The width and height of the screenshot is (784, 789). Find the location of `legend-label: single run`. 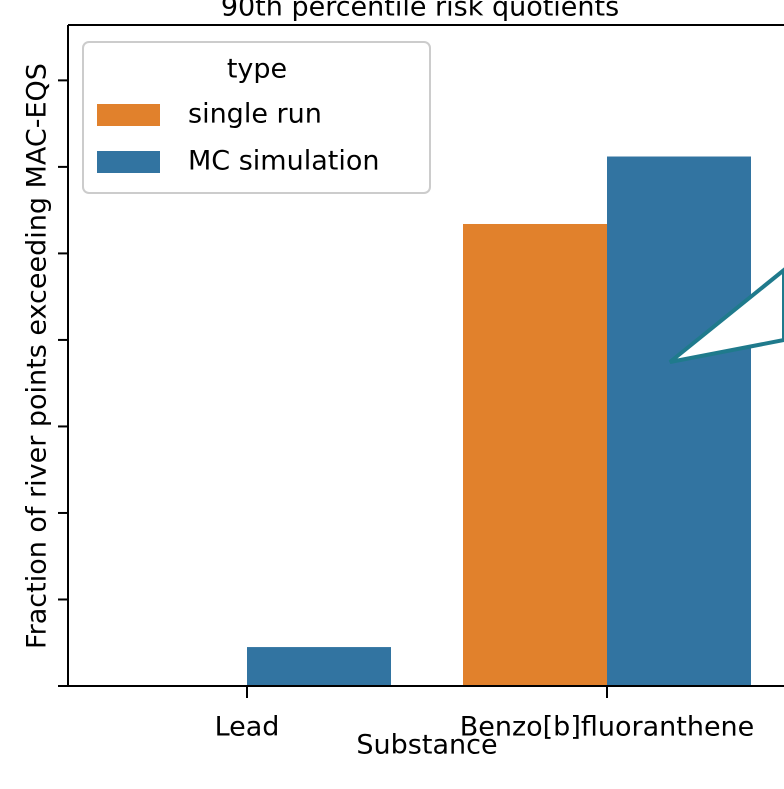

legend-label: single run is located at coordinates (255, 114).